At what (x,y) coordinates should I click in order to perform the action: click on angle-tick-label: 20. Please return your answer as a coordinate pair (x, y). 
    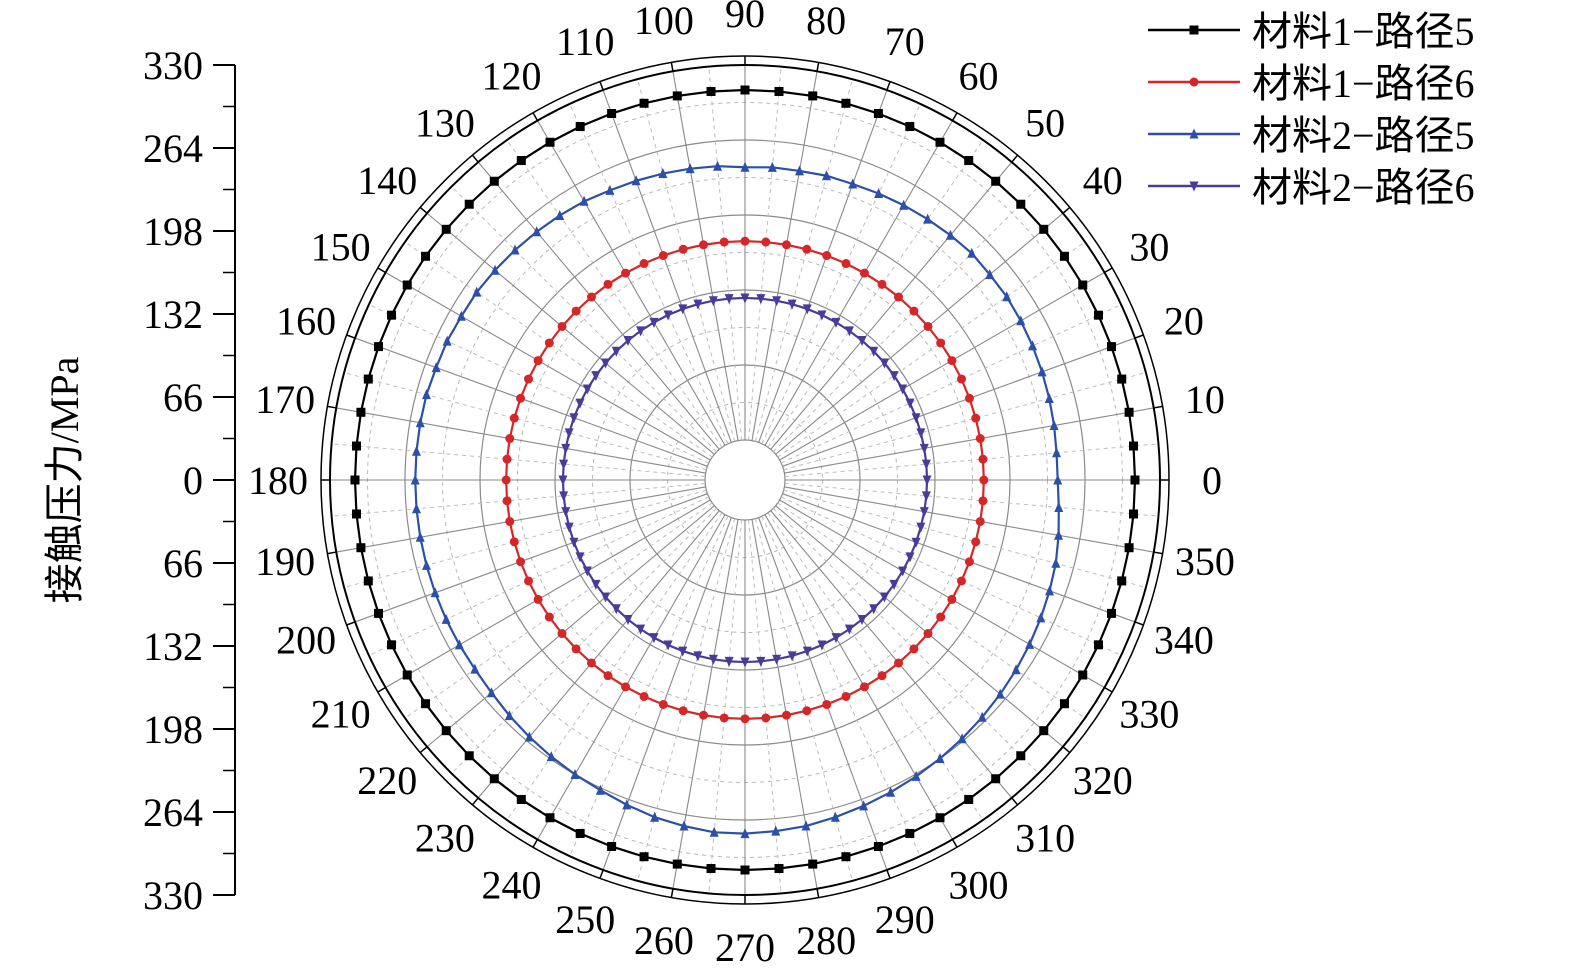
    Looking at the image, I should click on (1184, 320).